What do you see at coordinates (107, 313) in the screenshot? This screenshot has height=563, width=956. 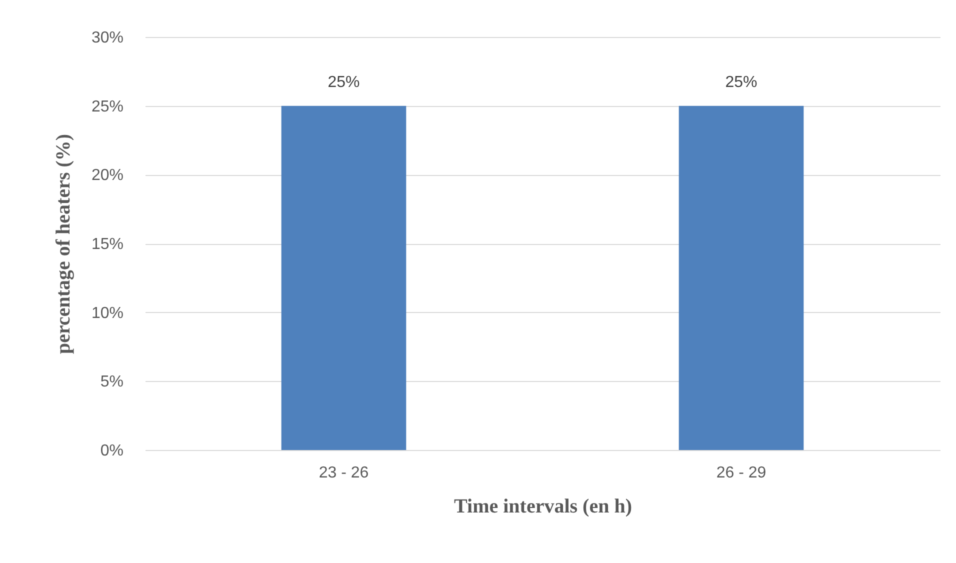 I see `y-tick-label: 10%` at bounding box center [107, 313].